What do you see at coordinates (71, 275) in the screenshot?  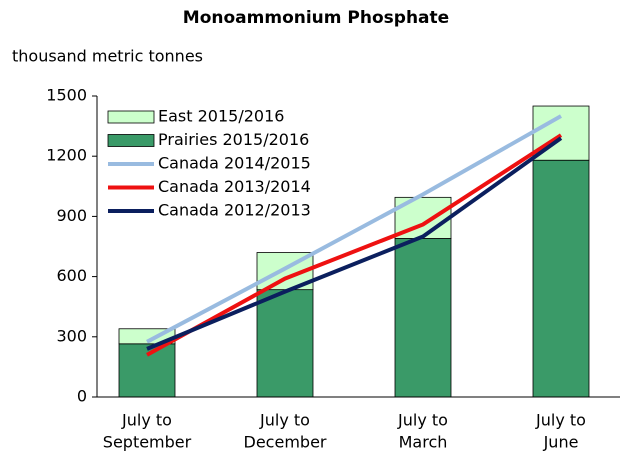 I see `y-tick-label: 600` at bounding box center [71, 275].